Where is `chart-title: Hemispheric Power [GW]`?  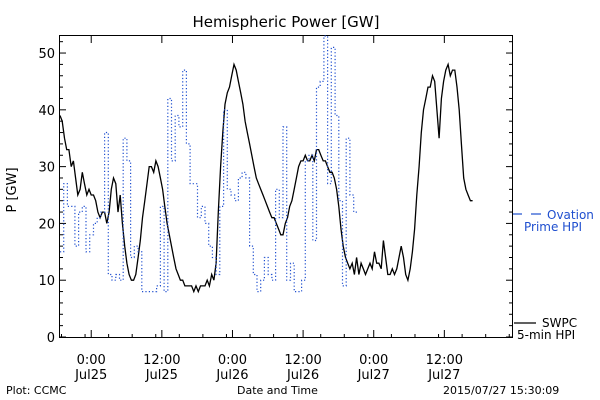 chart-title: Hemispheric Power [GW] is located at coordinates (286, 22).